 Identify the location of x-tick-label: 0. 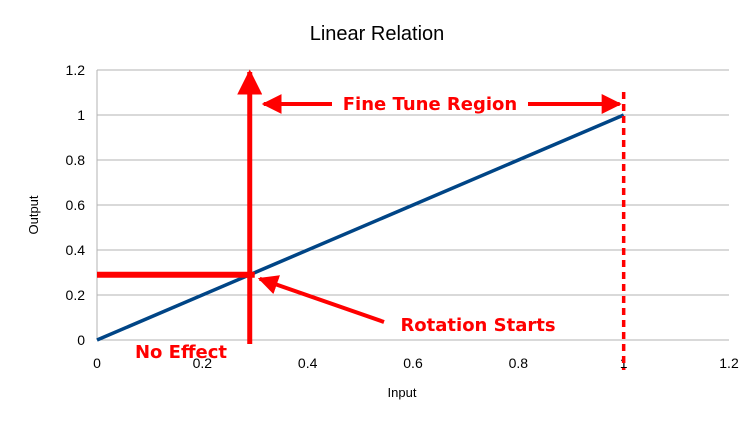
(97, 363).